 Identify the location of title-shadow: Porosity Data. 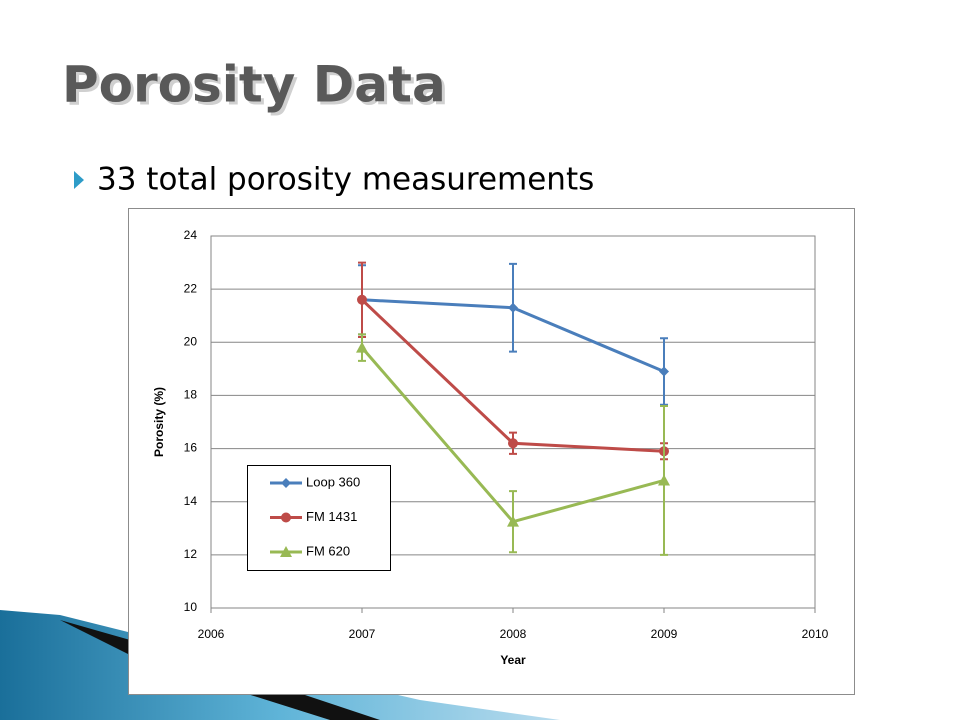
(257, 88).